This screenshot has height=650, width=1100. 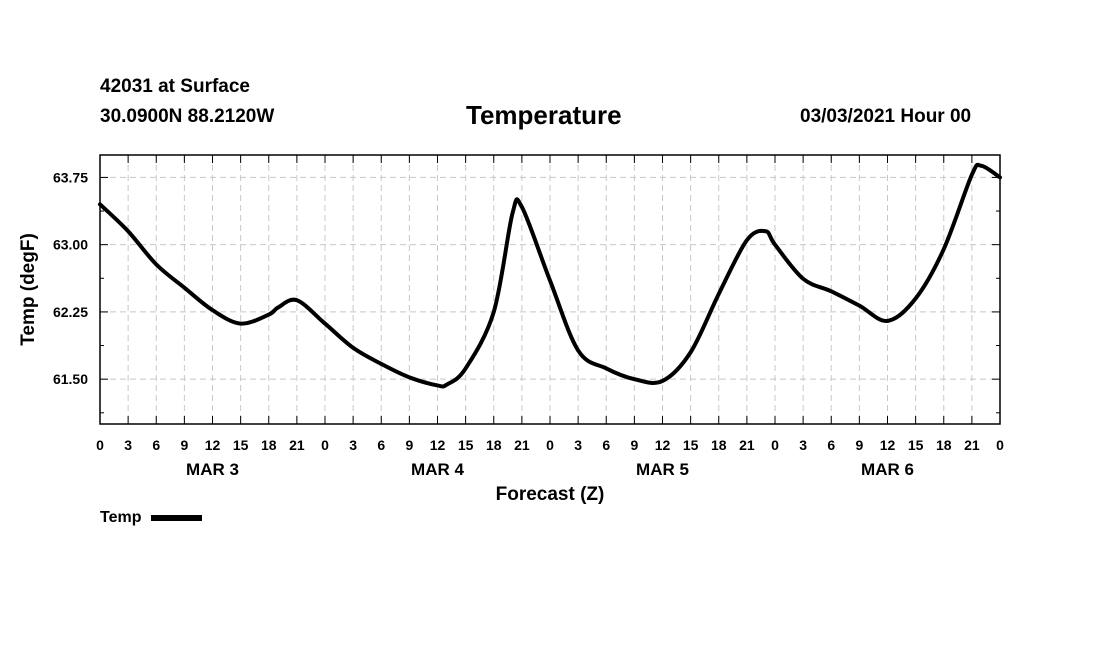 I want to click on y-tick-label: 63.00, so click(x=70, y=245).